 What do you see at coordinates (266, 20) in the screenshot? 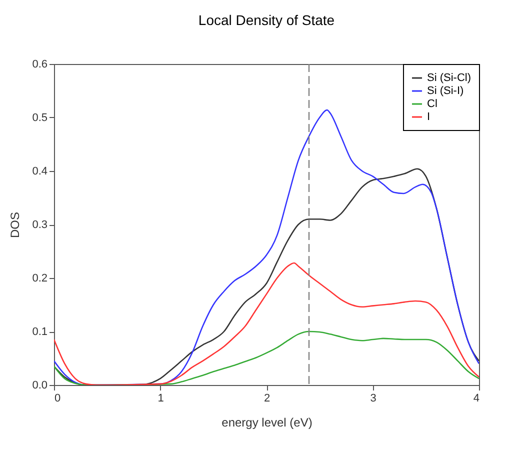
I see `chart-title: Local Density of State` at bounding box center [266, 20].